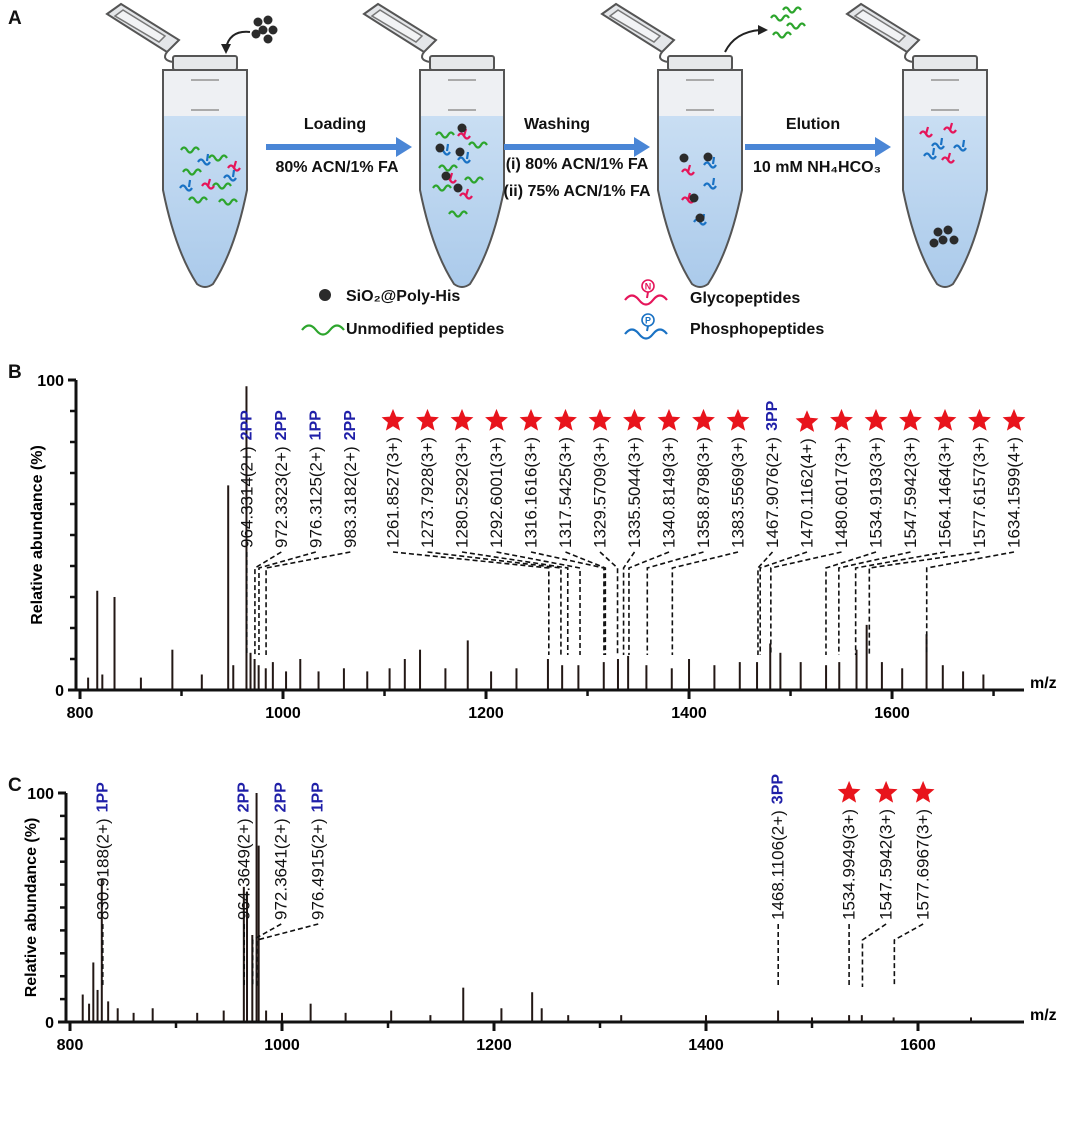  Describe the element at coordinates (669, 492) in the screenshot. I see `annotation-label: 1340.8149(3+)` at that location.